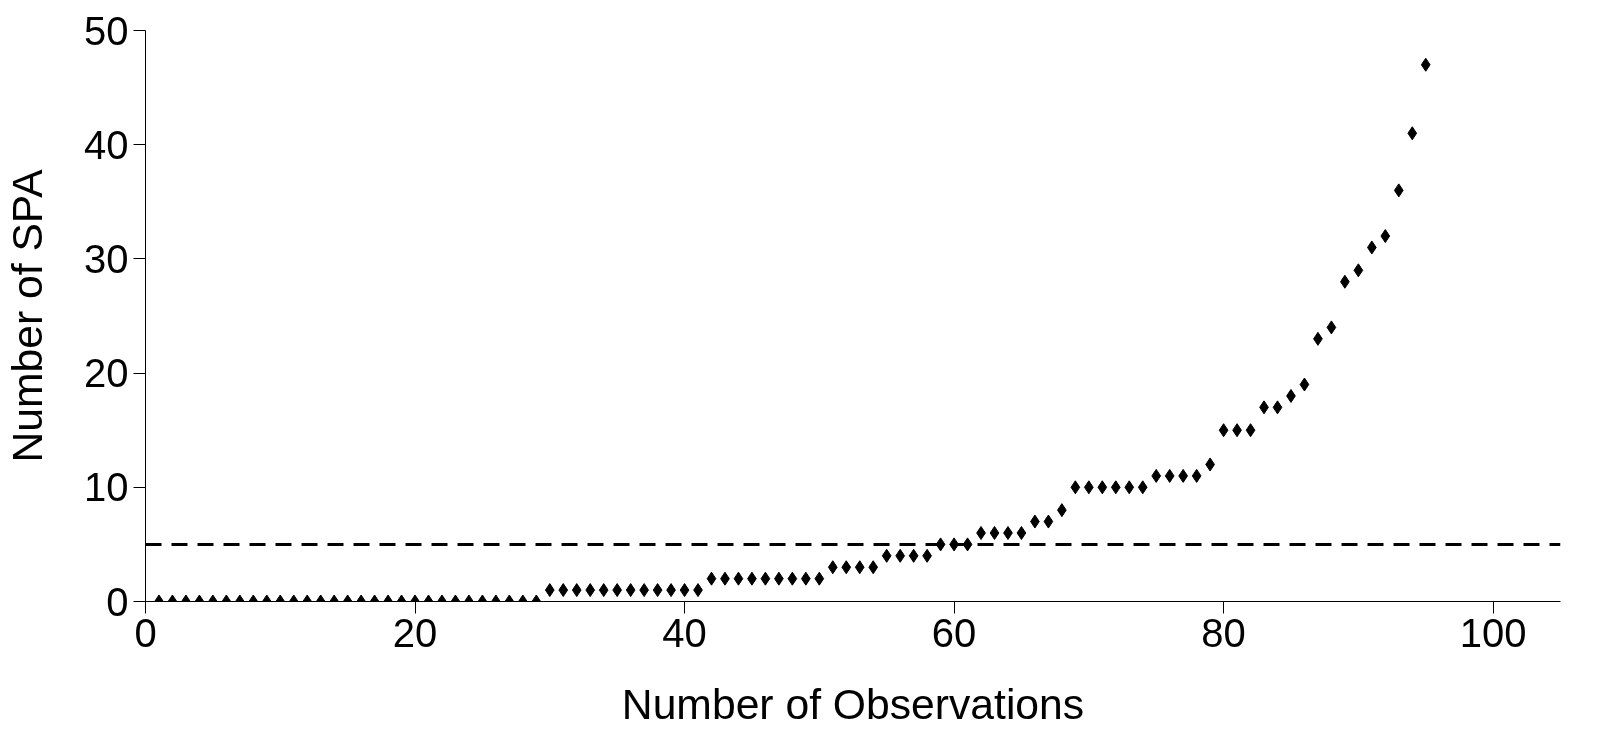 Image resolution: width=1597 pixels, height=734 pixels. What do you see at coordinates (415, 632) in the screenshot?
I see `x-tick-label: 20` at bounding box center [415, 632].